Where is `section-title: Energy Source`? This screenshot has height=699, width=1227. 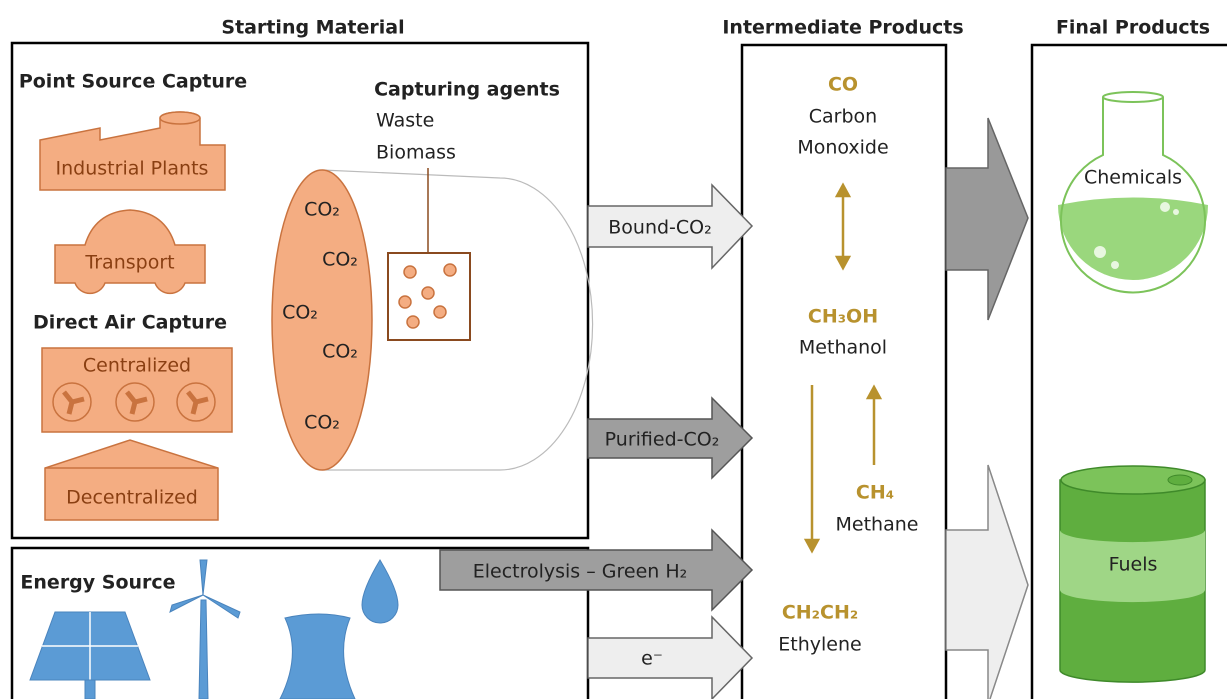
section-title: Energy Source is located at coordinates (97, 583).